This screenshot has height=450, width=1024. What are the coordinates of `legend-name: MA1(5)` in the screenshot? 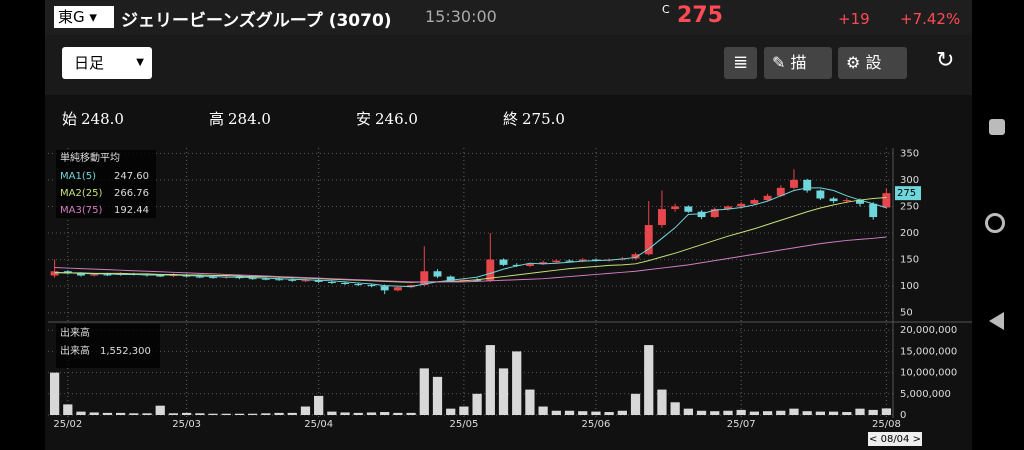 It's located at (78, 176).